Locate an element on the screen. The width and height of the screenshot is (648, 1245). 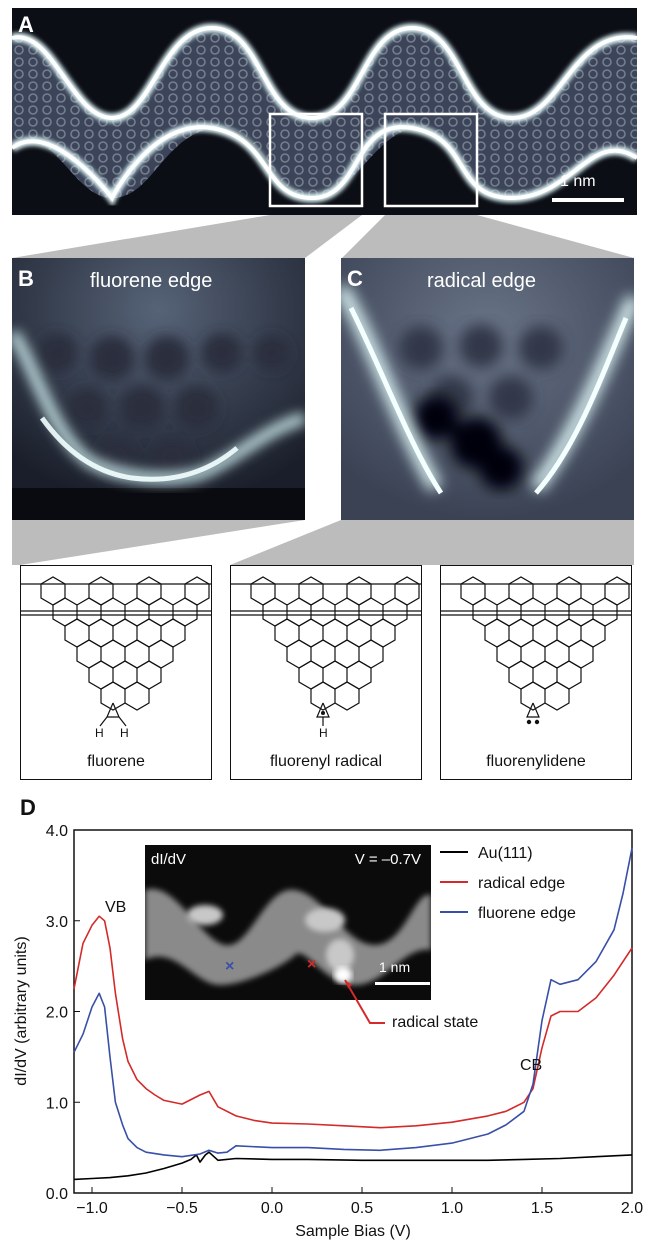
caption-fluorenyl-radical: fluorenyl radical is located at coordinates (326, 761).